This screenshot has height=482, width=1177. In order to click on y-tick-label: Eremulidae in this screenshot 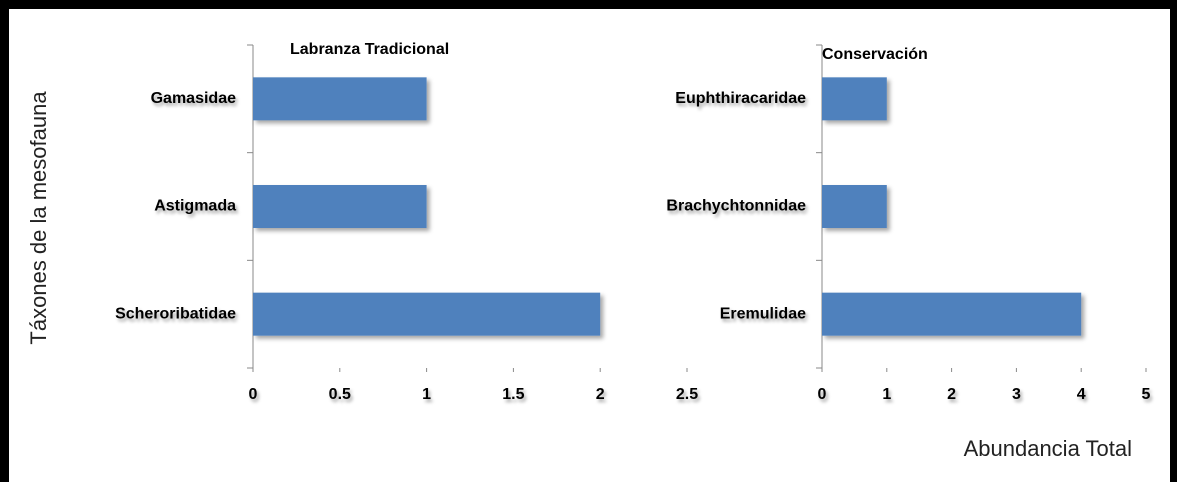, I will do `click(763, 313)`.